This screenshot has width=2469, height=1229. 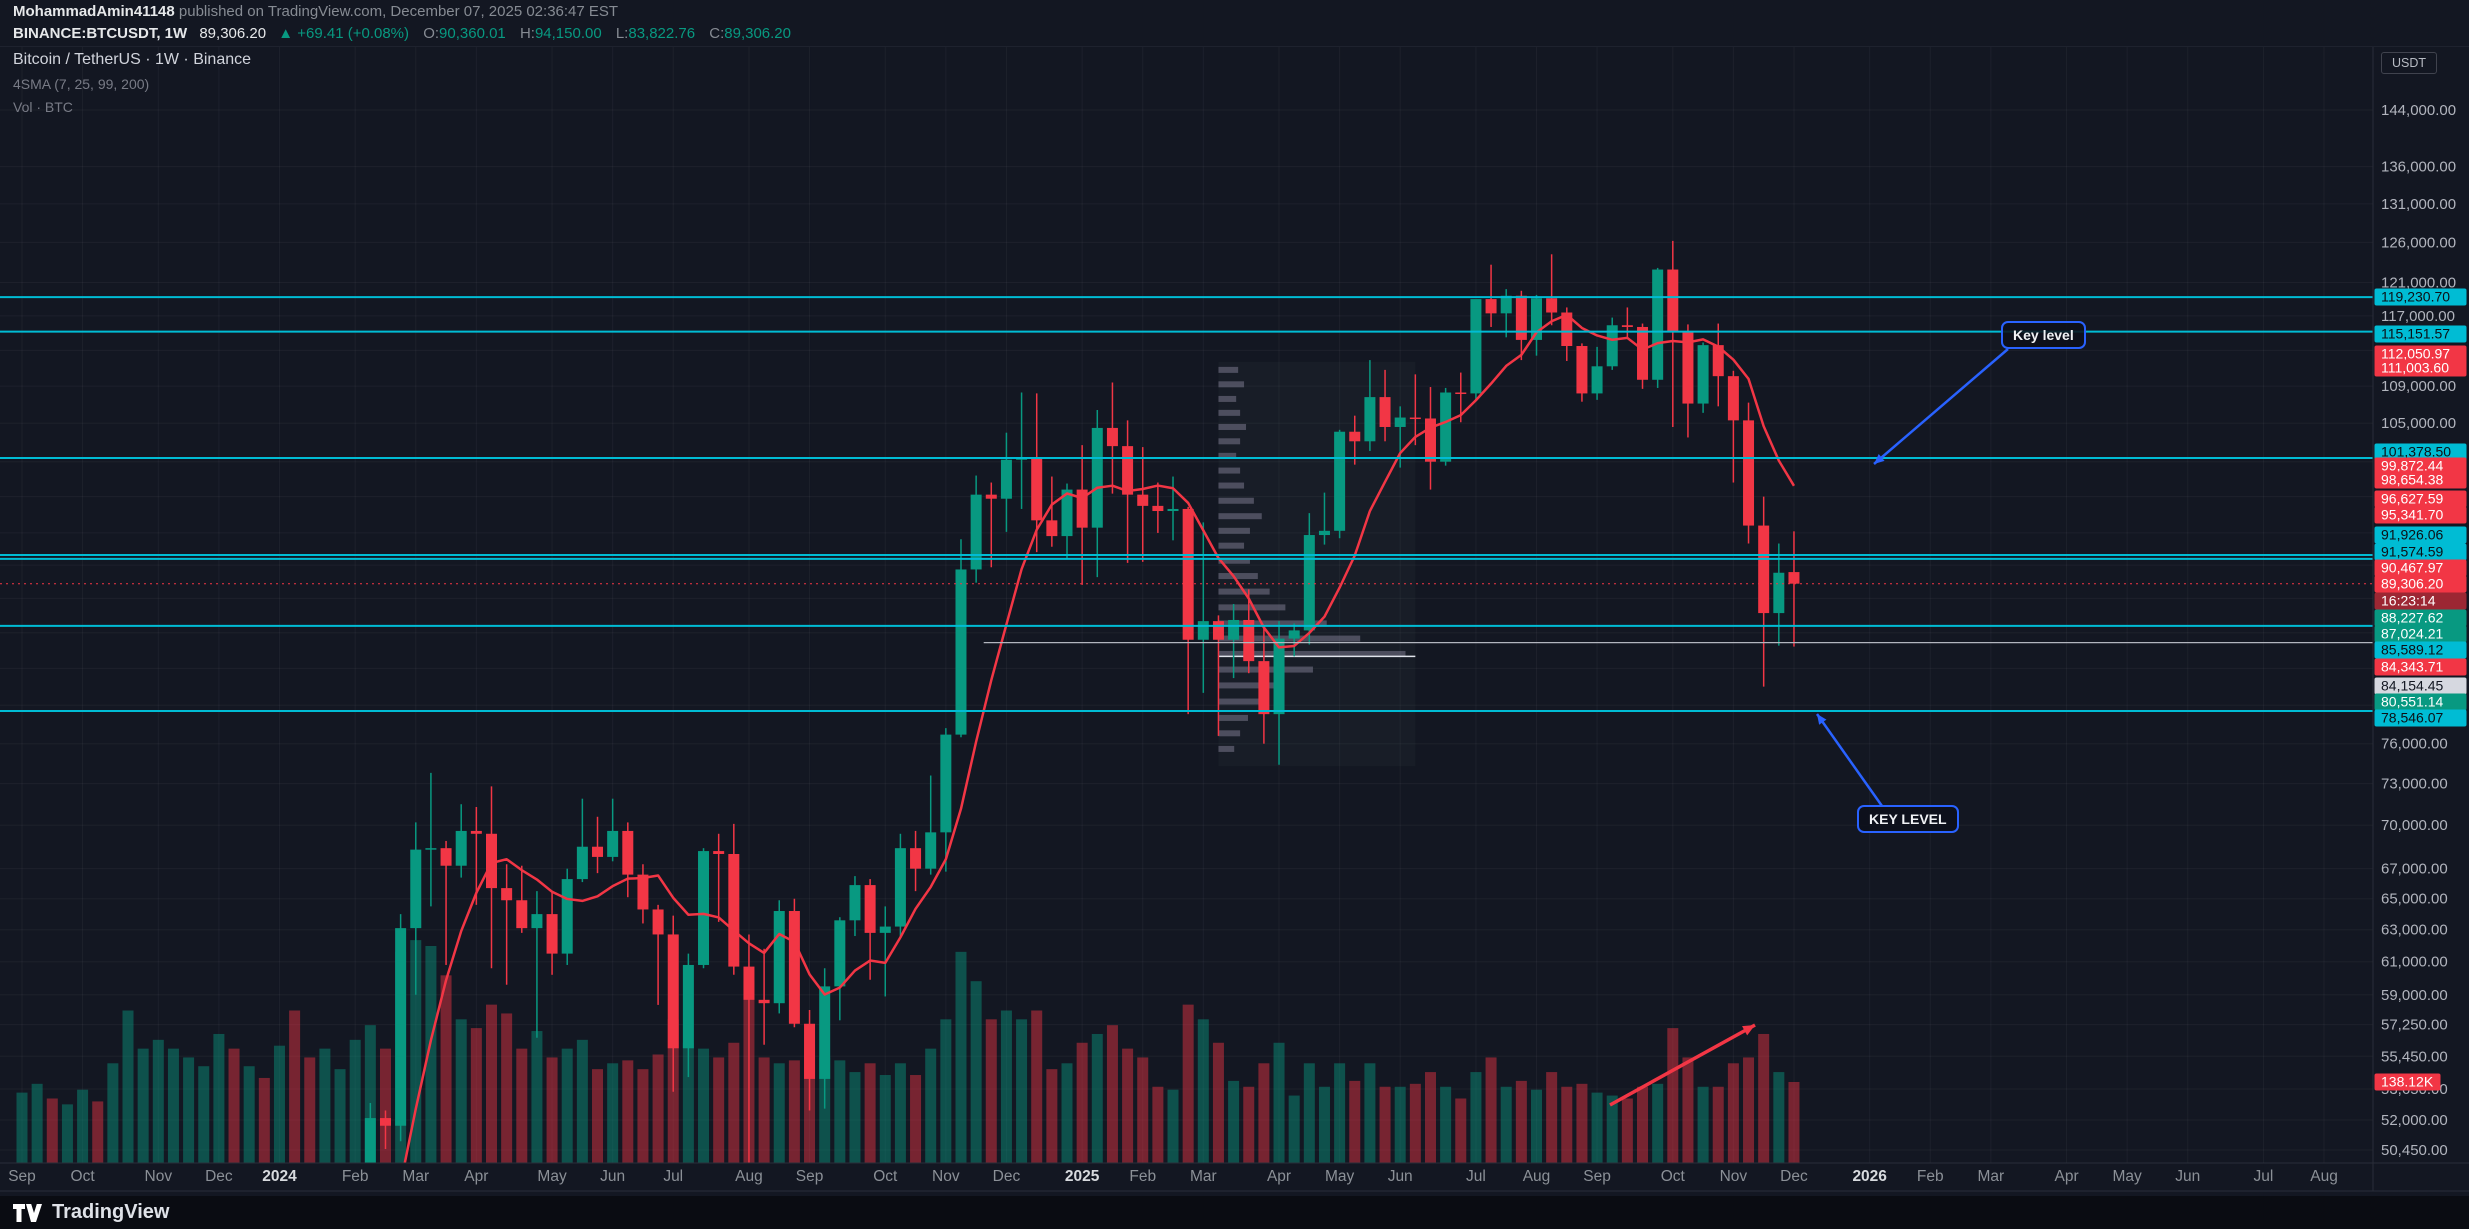 What do you see at coordinates (472, 33) in the screenshot?
I see `open-value: 90,360.01` at bounding box center [472, 33].